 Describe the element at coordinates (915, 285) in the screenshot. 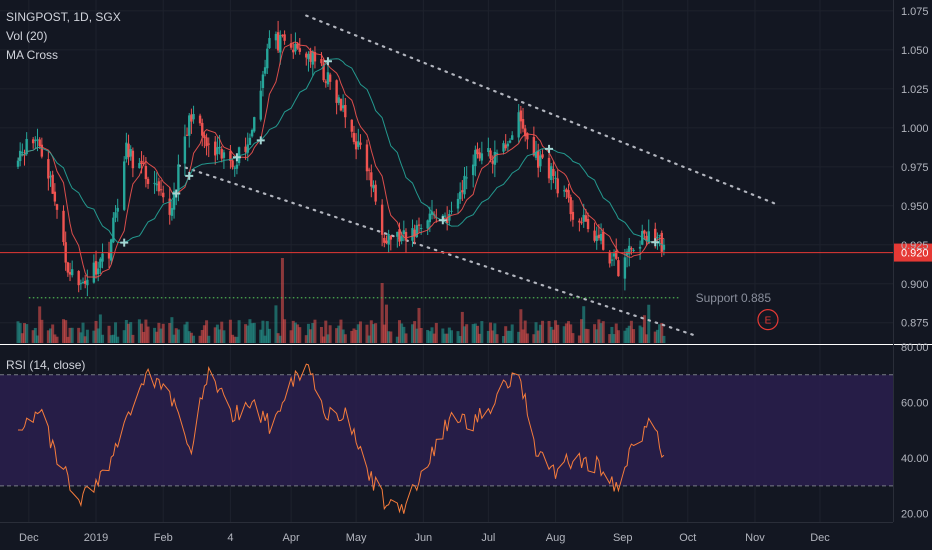

I see `y-tick-label: 0.900` at that location.